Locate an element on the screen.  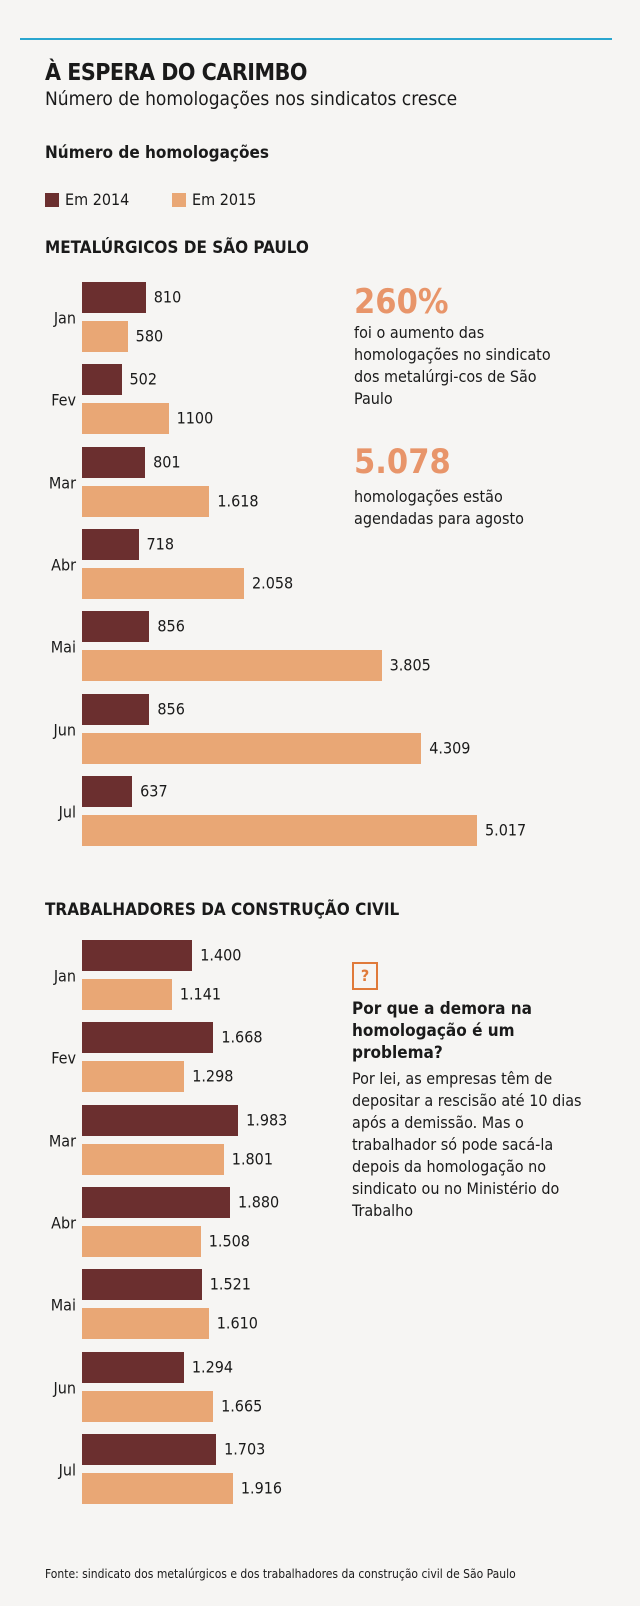
fact-value: 5.078 is located at coordinates (402, 462).